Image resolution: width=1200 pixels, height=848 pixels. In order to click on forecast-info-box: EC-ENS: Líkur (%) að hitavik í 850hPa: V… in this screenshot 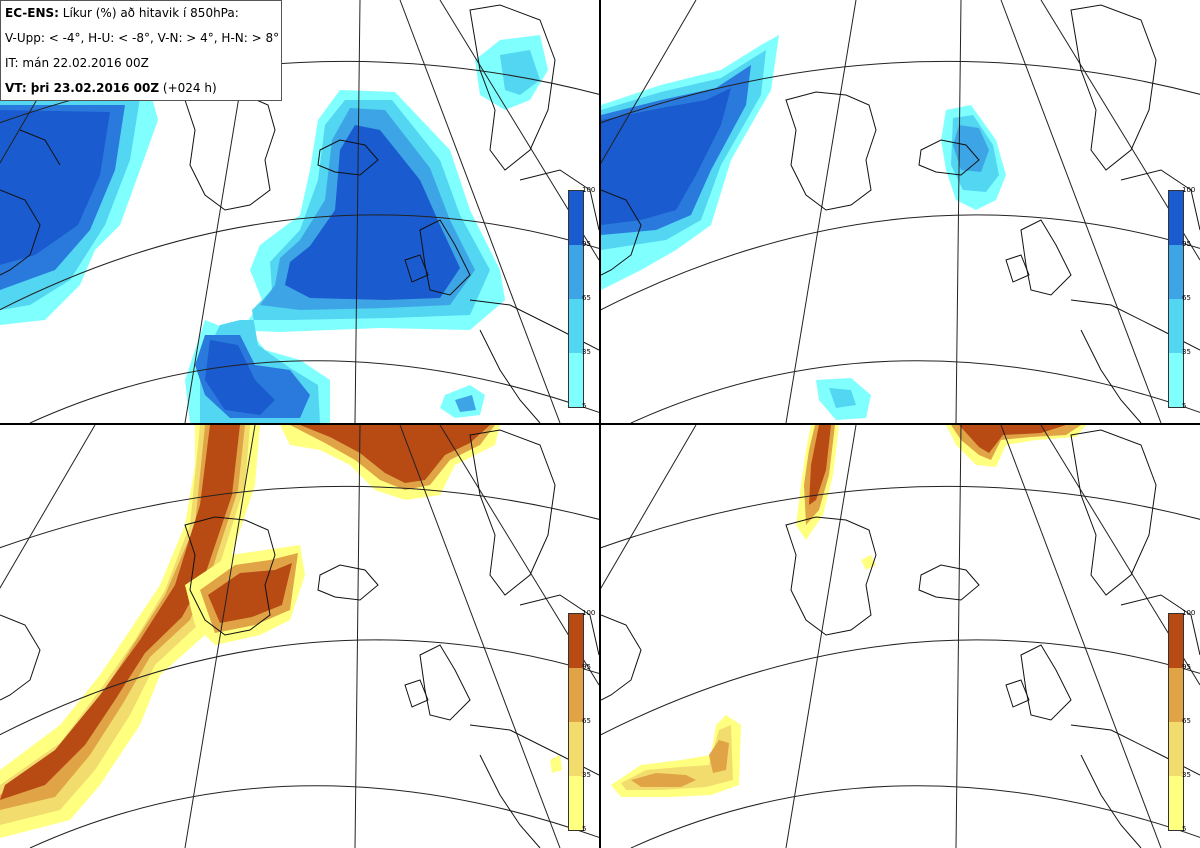, I will do `click(141, 50)`.